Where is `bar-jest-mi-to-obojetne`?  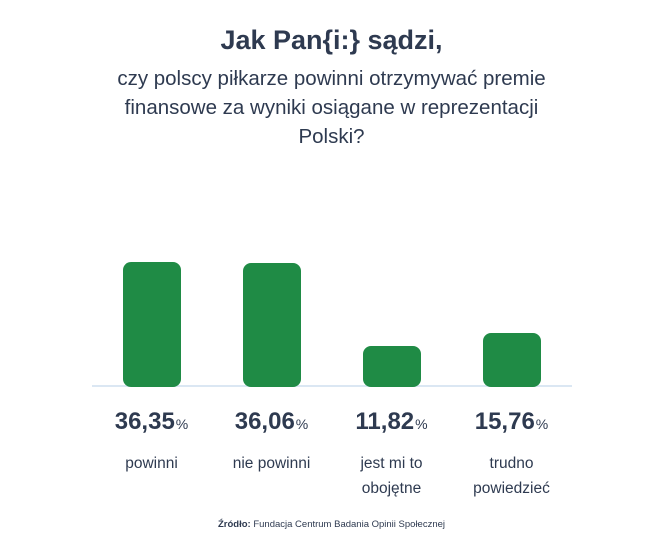 bar-jest-mi-to-obojetne is located at coordinates (391, 366).